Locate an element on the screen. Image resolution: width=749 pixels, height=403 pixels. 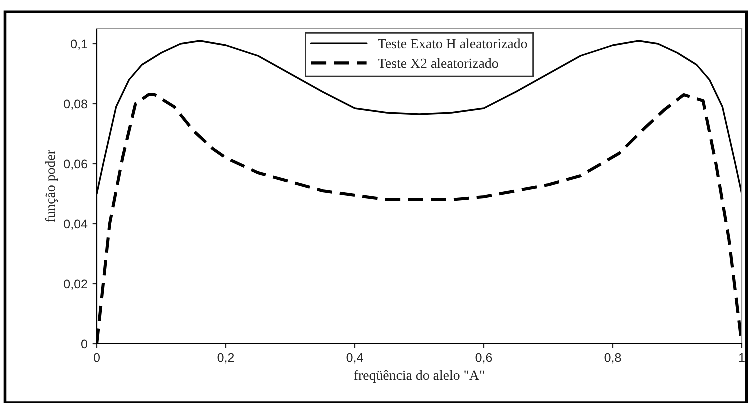
y-tick-label: 0,08 is located at coordinates (76, 105).